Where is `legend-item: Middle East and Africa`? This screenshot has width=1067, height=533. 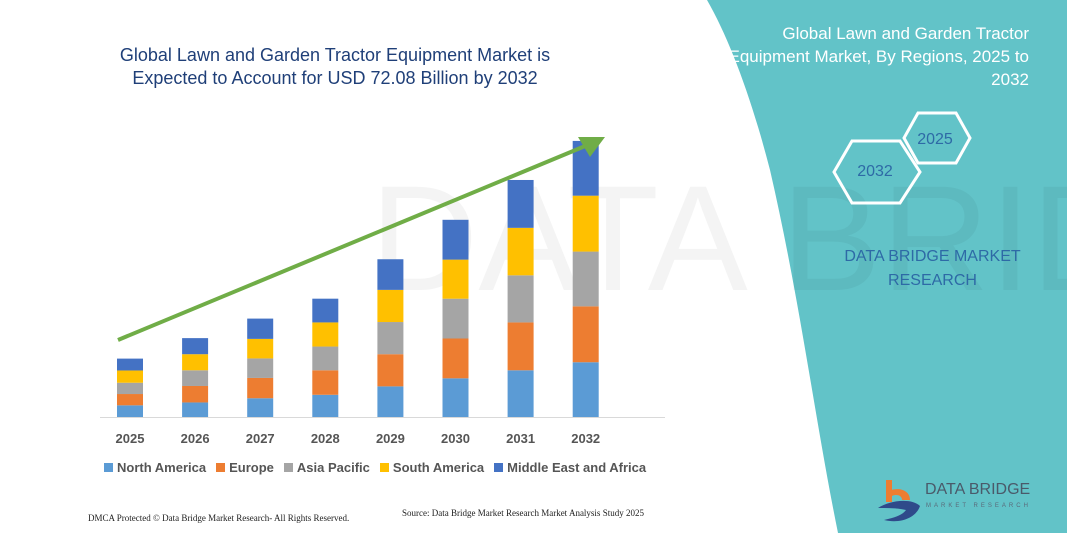
legend-item: Middle East and Africa is located at coordinates (570, 467).